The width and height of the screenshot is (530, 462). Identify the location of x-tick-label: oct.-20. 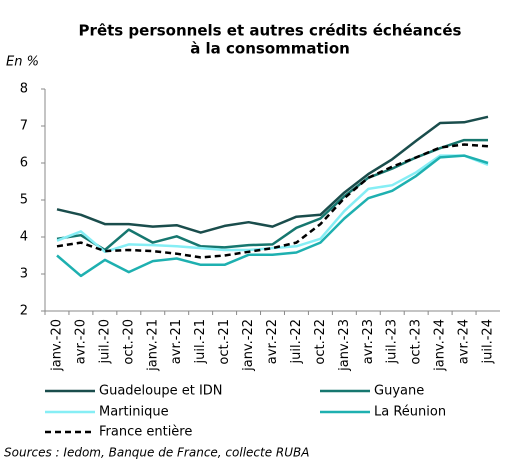
(128, 342).